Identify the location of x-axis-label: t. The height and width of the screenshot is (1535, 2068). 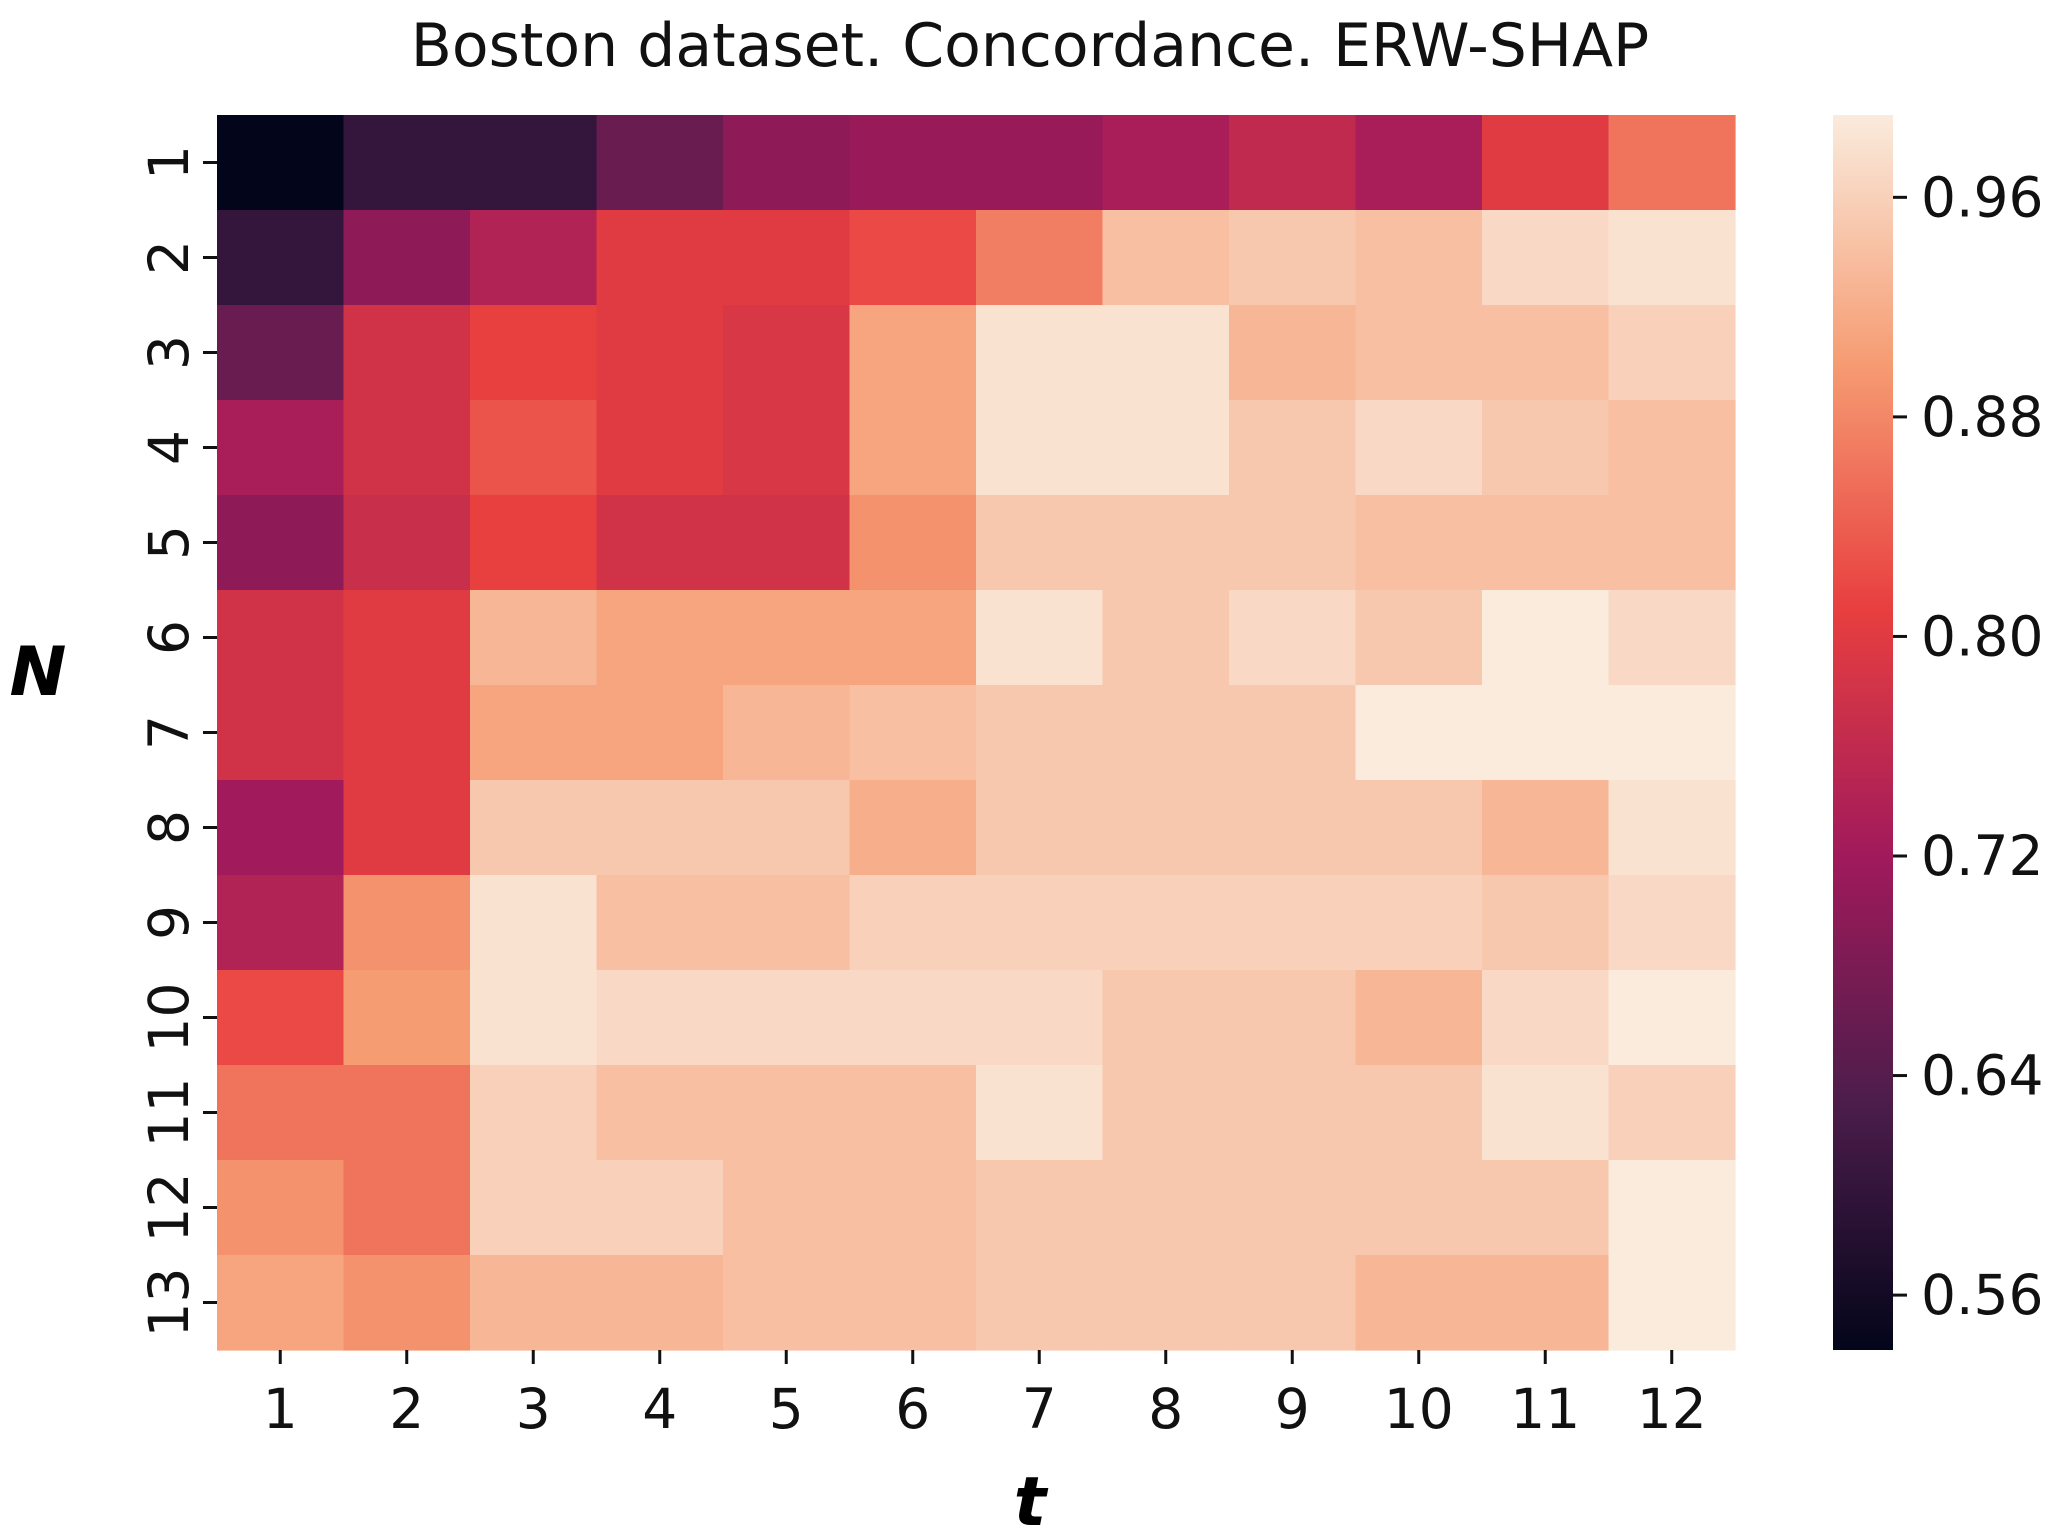
(1031, 1499).